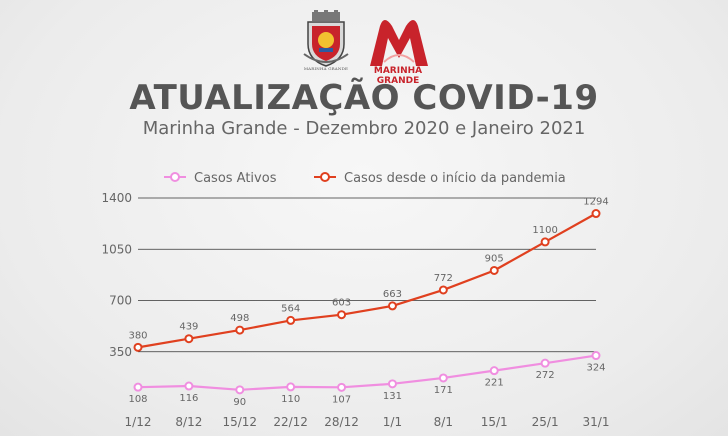 Image resolution: width=728 pixels, height=436 pixels. I want to click on data-label: 110, so click(290, 399).